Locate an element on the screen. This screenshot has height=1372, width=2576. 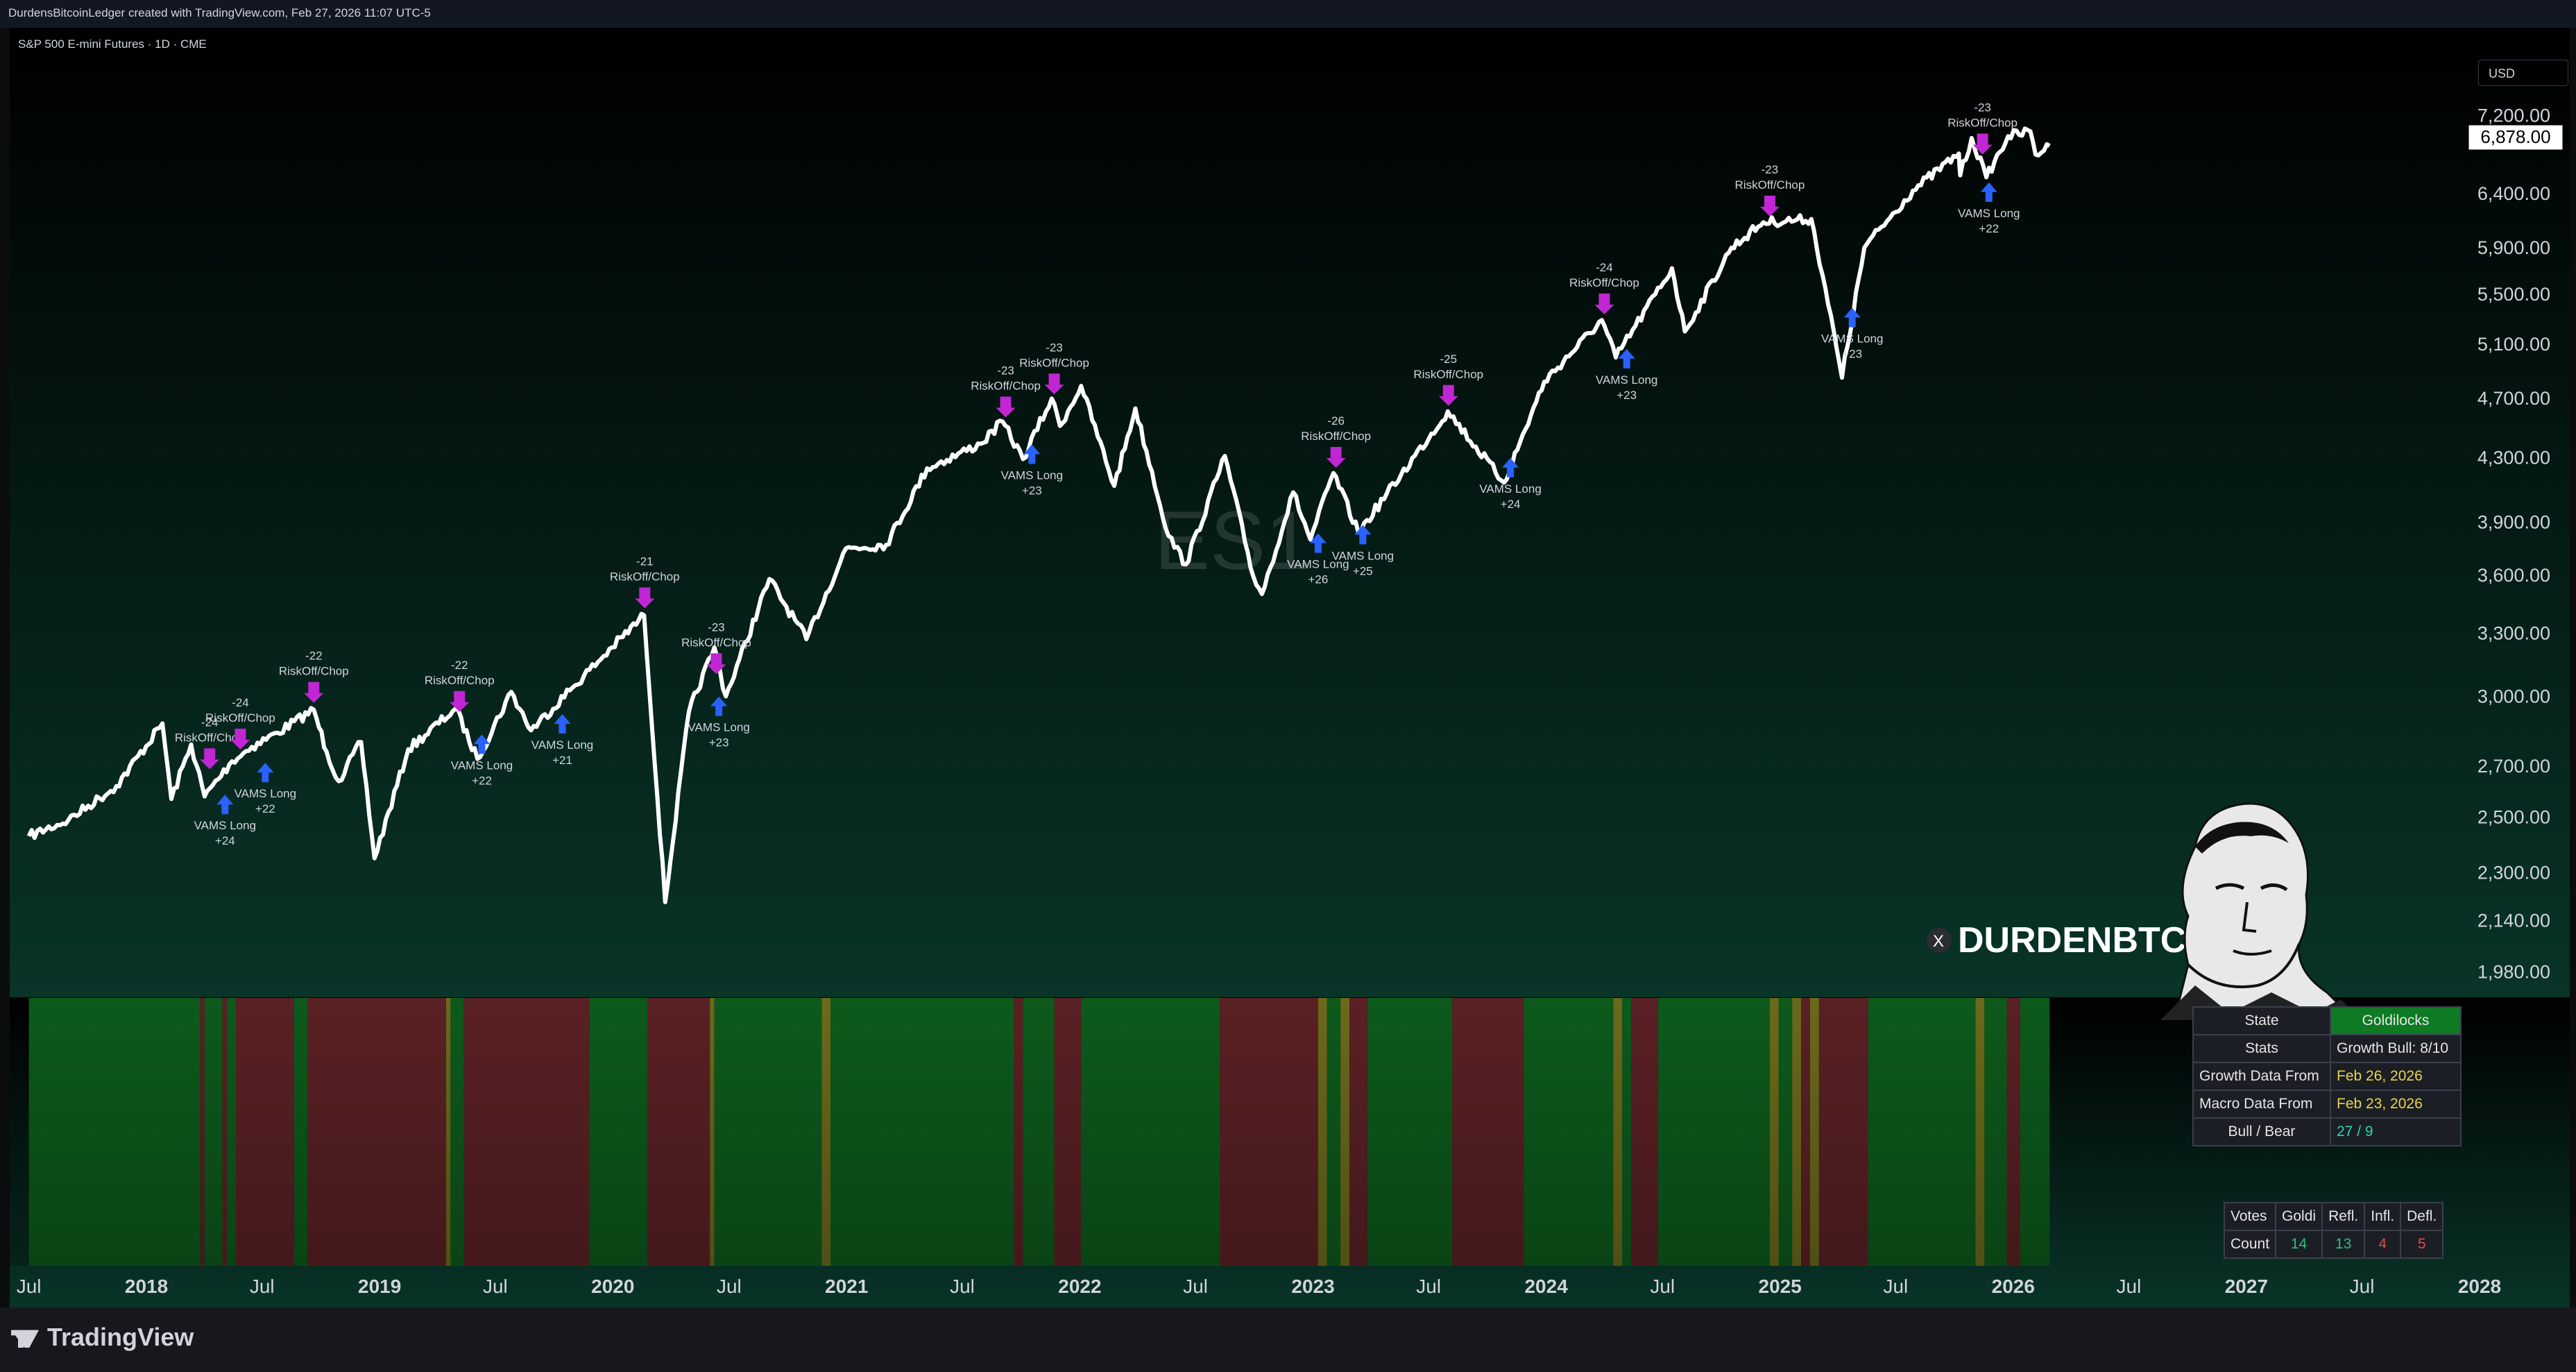
riskoff-signal: RiskOff/Chop -25 is located at coordinates (1448, 380).